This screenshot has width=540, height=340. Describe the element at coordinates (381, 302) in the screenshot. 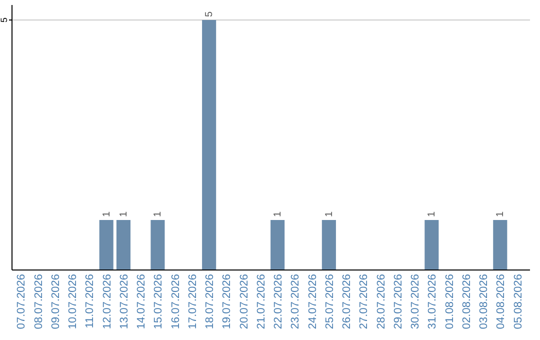

I see `x-tick-label: 28.07.2026` at that location.